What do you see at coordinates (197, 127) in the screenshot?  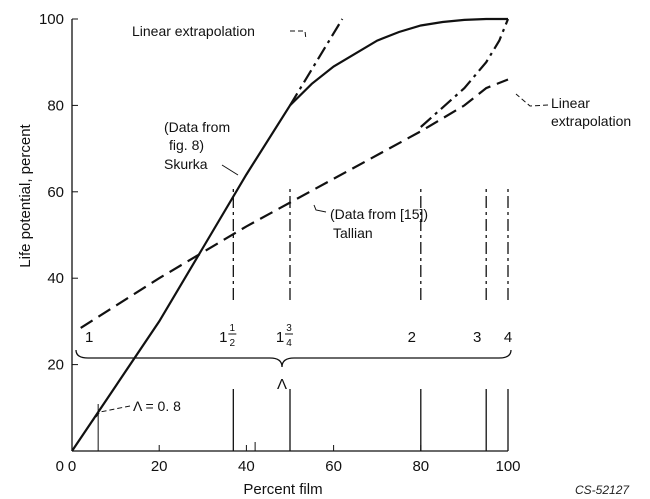 I see `anno-data-fig8-line1: (Data from` at bounding box center [197, 127].